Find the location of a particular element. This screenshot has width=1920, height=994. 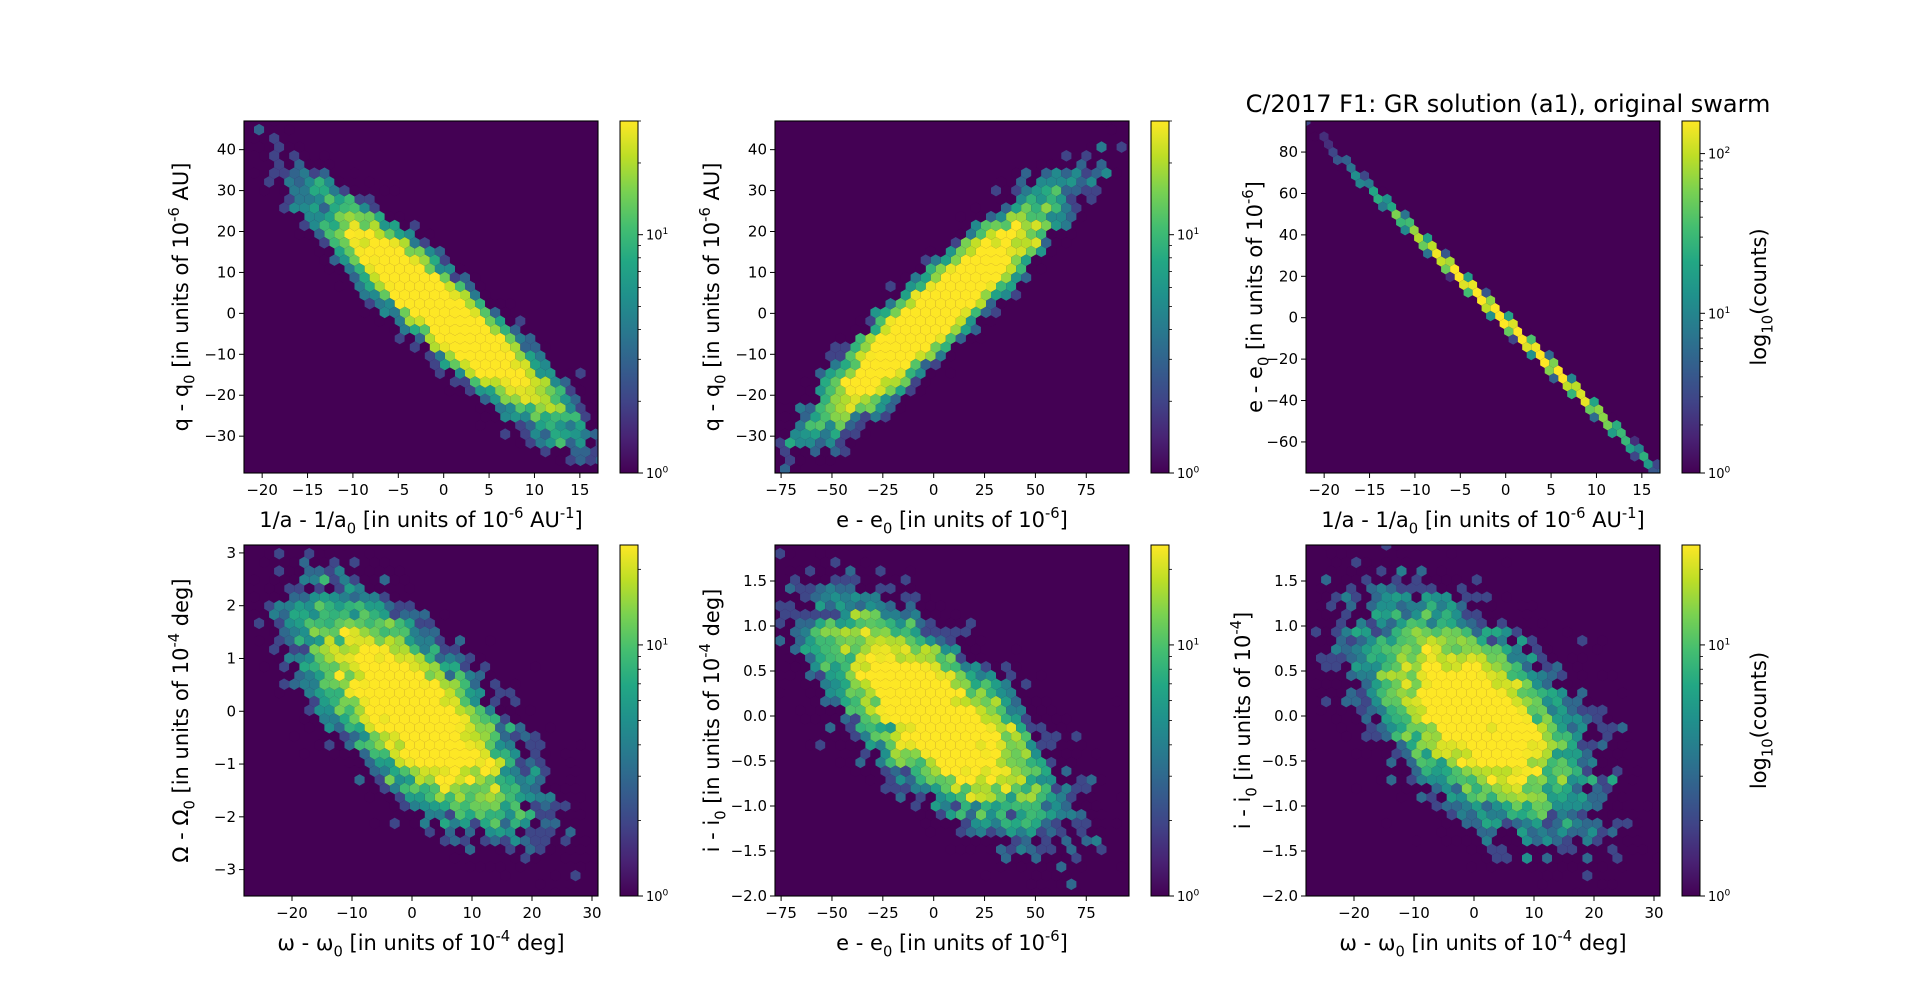

x-tick-label: −20 is located at coordinates (262, 490).